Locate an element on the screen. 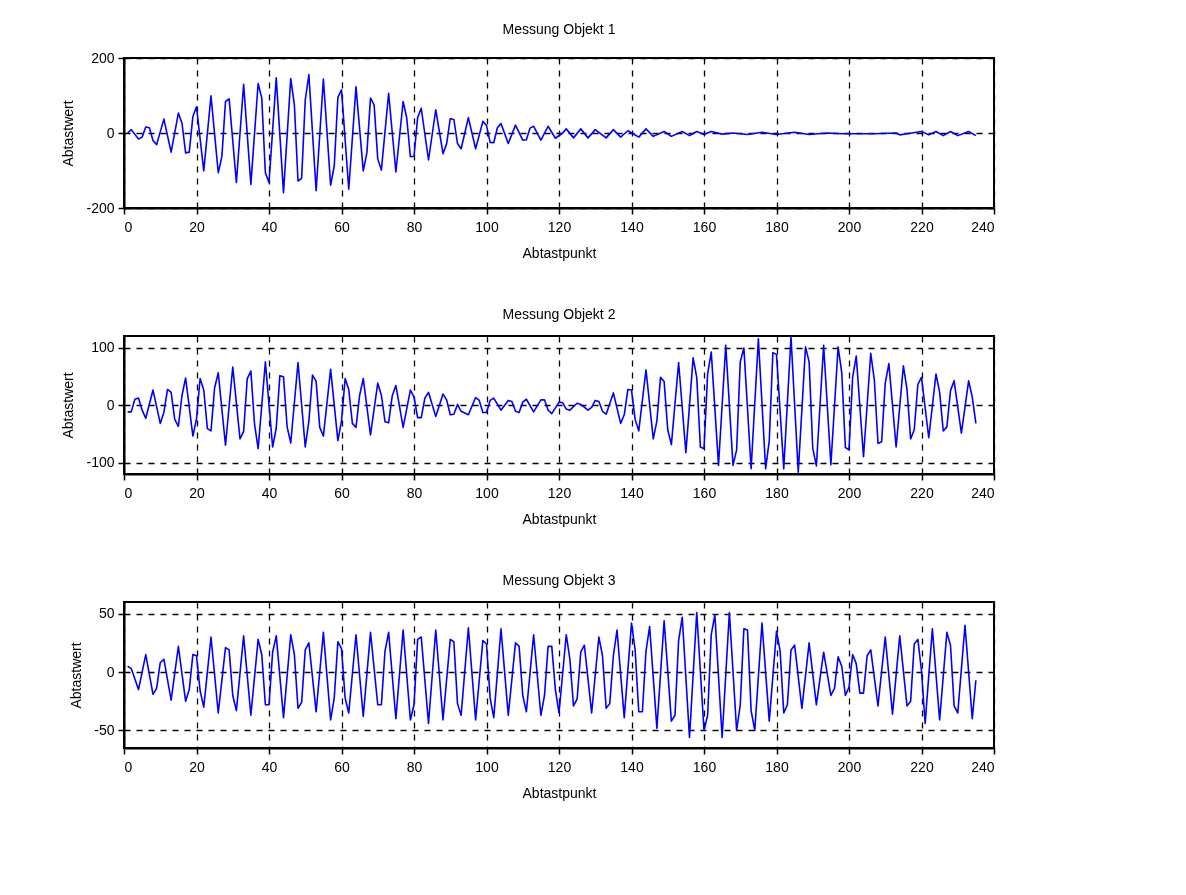 The image size is (1186, 895). y-tick-label: -200 is located at coordinates (100, 207).